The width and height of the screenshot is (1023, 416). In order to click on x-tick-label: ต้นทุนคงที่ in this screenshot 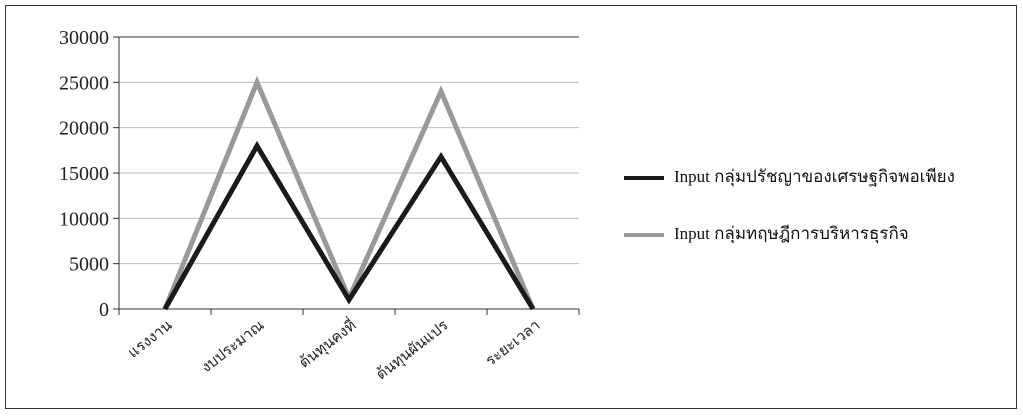, I will do `click(327, 343)`.